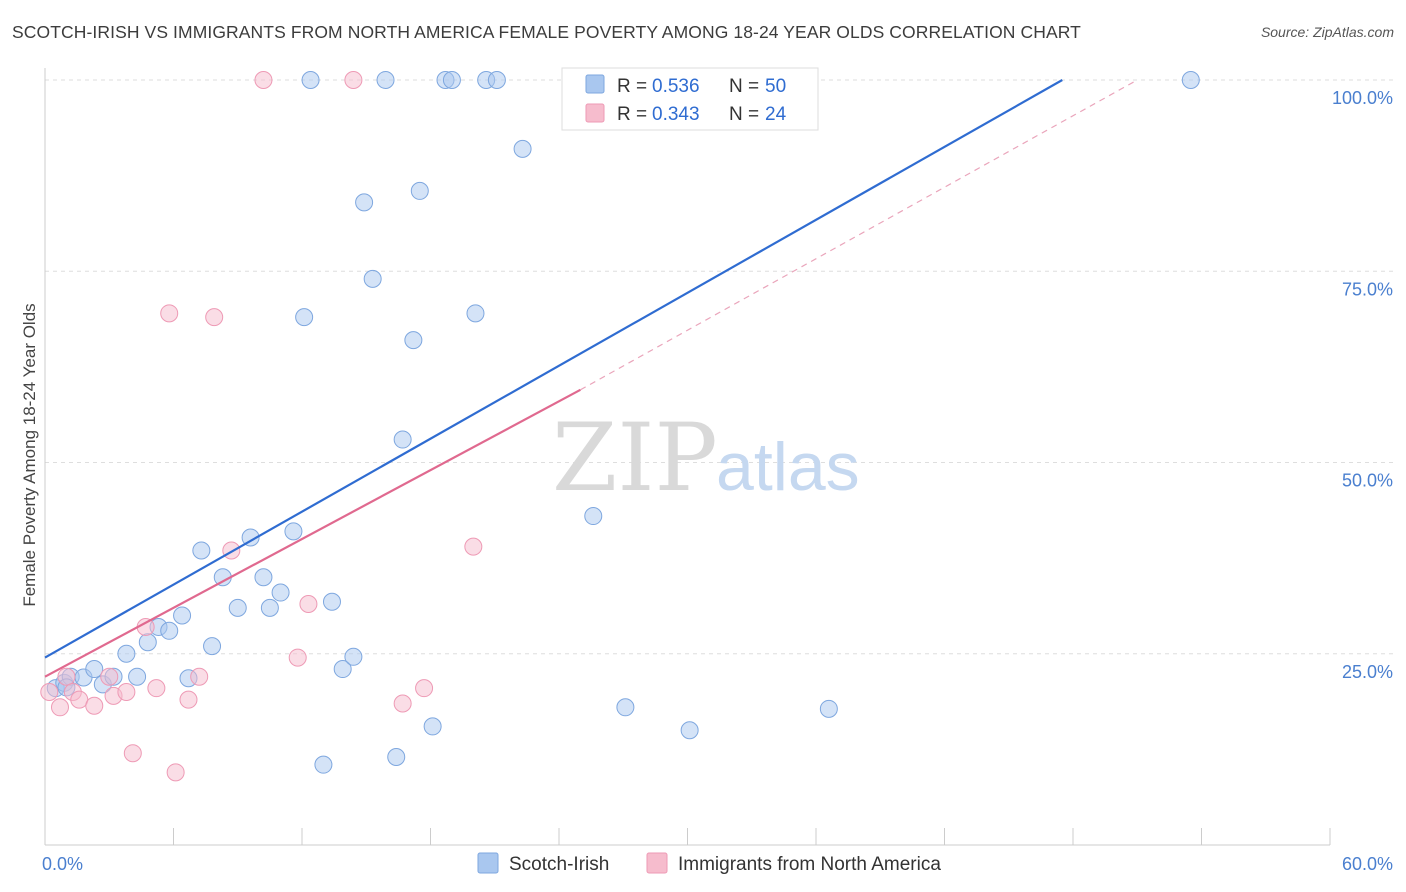  Describe the element at coordinates (776, 114) in the screenshot. I see `legend-n-value-2: 24` at that location.